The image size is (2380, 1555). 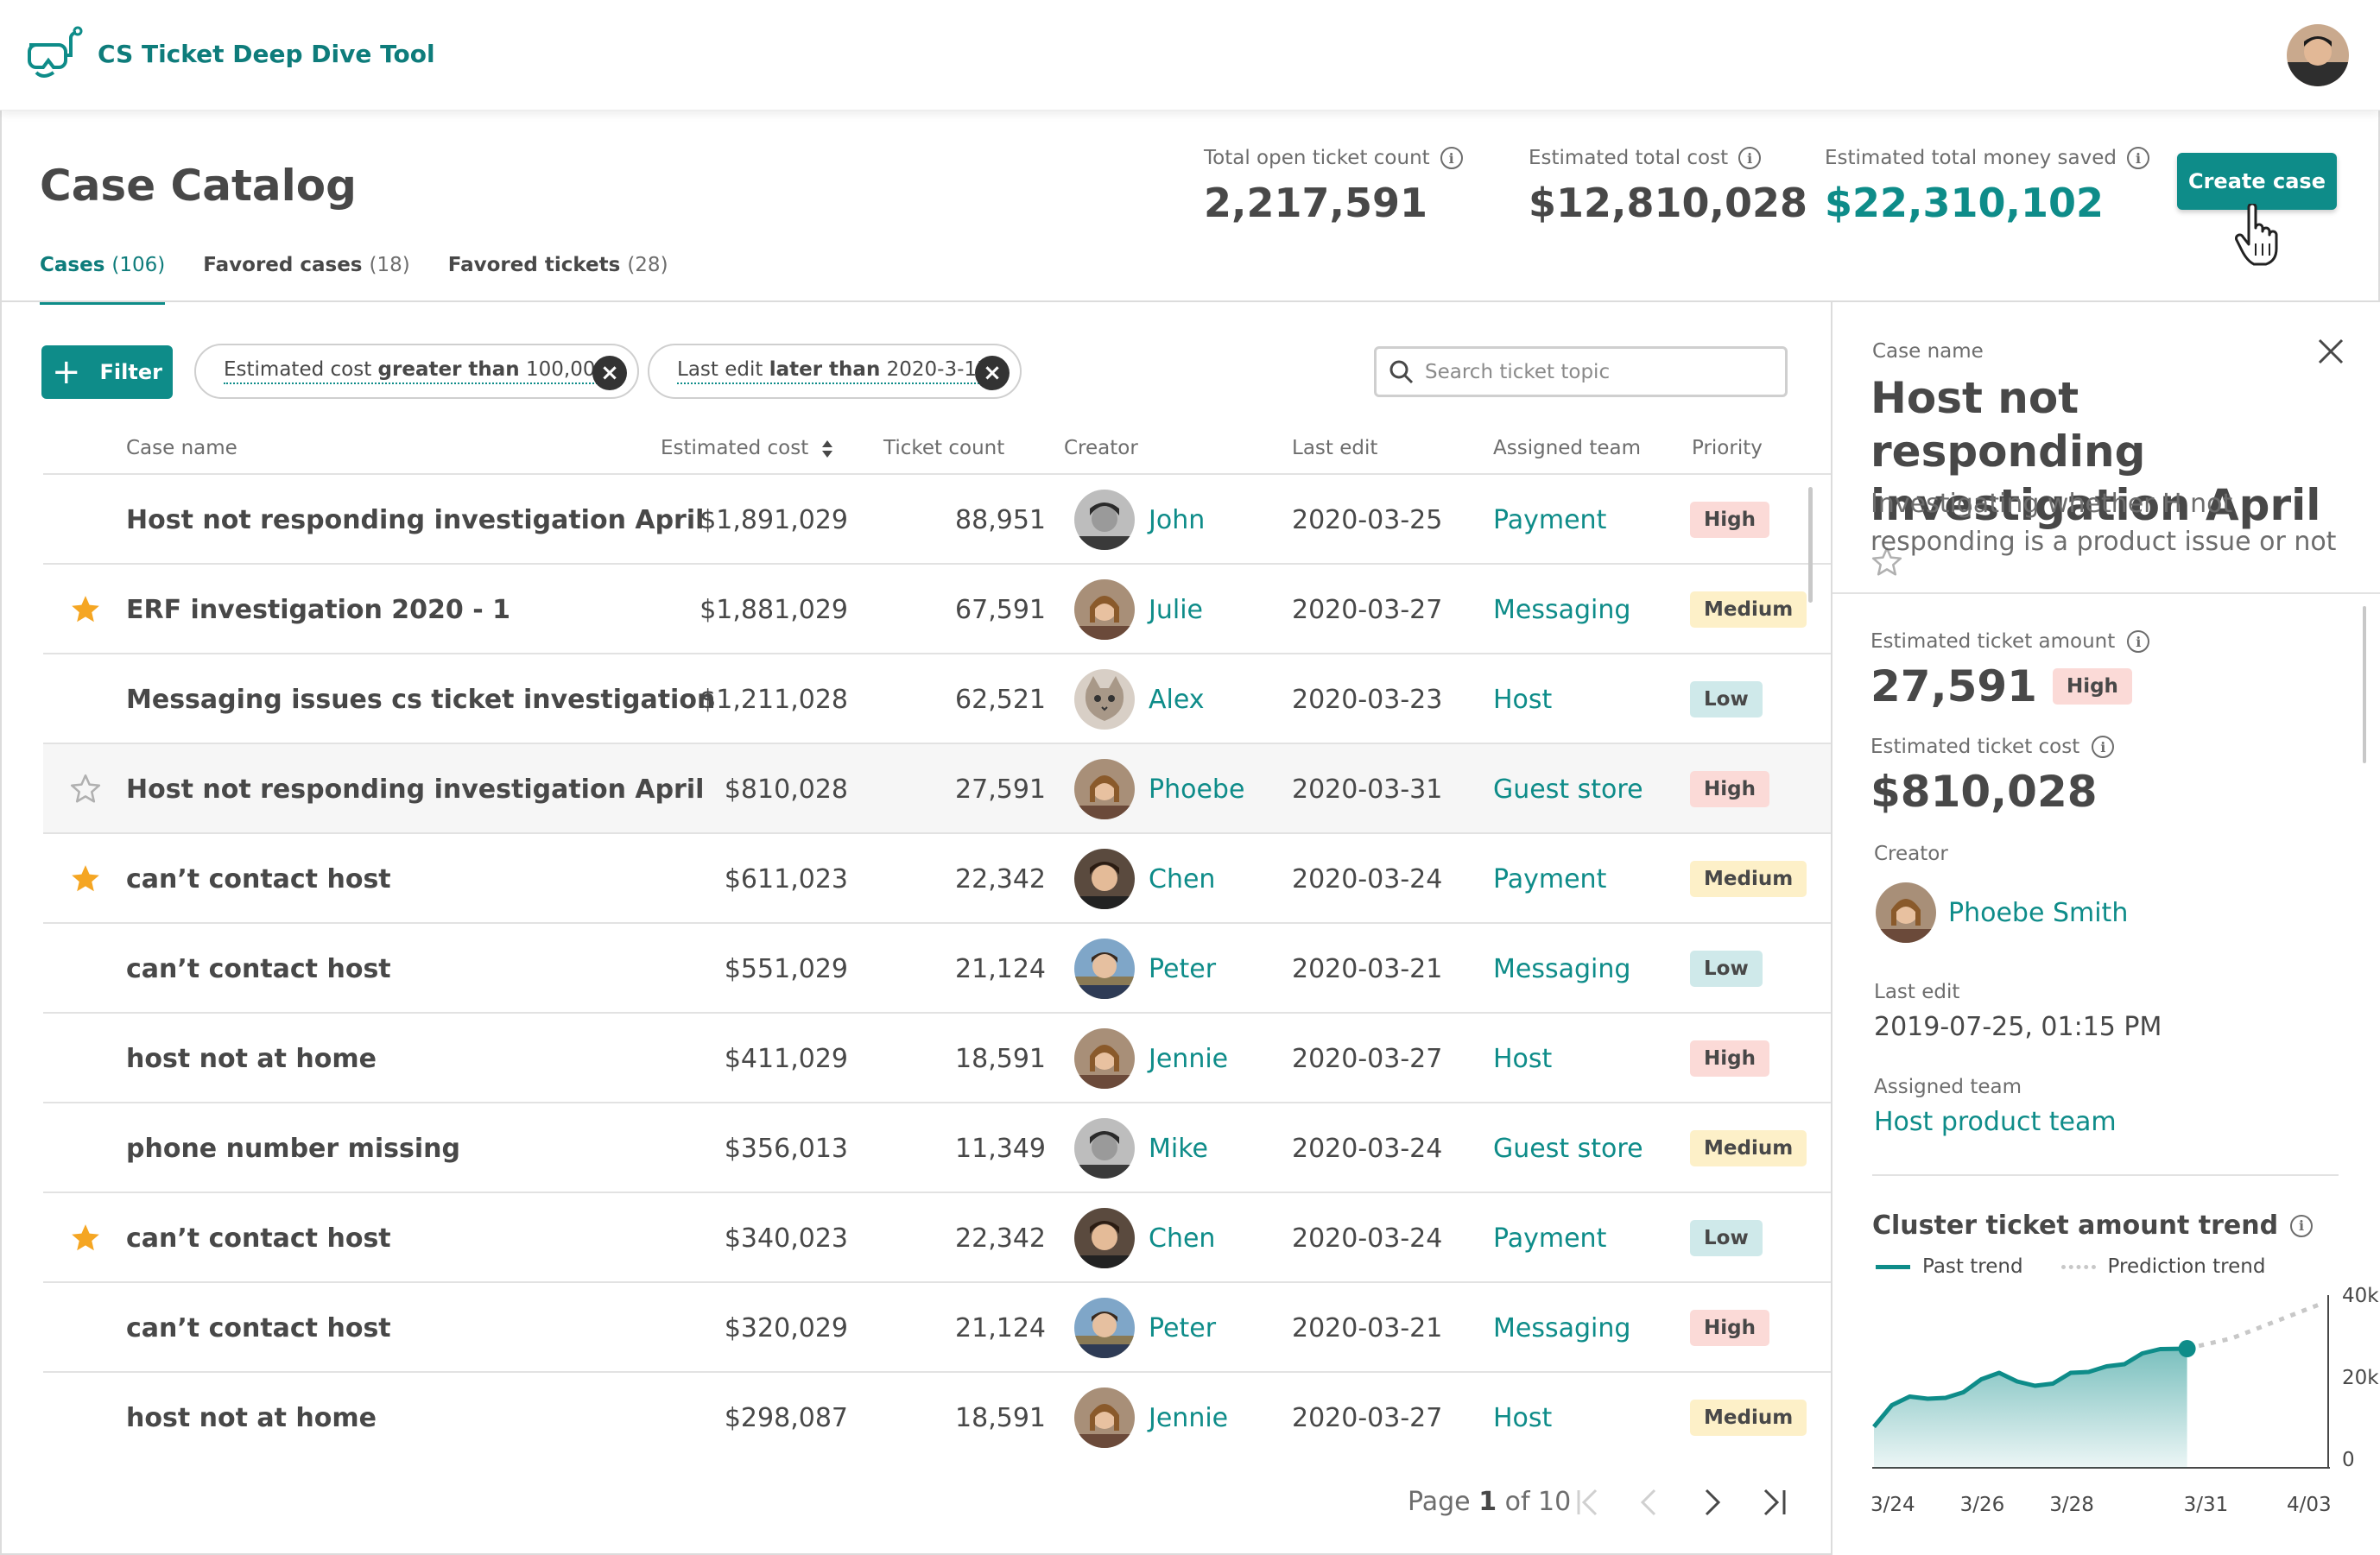 What do you see at coordinates (748, 448) in the screenshot?
I see `column-header-estimated-cost: Estimated cost` at bounding box center [748, 448].